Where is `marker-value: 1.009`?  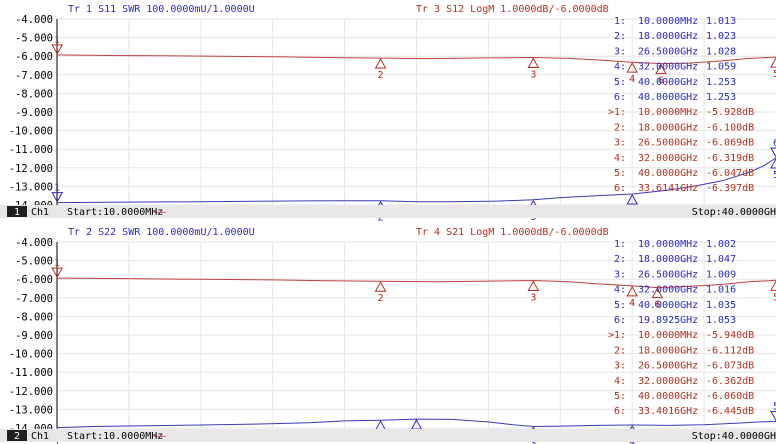
marker-value: 1.009 is located at coordinates (721, 274).